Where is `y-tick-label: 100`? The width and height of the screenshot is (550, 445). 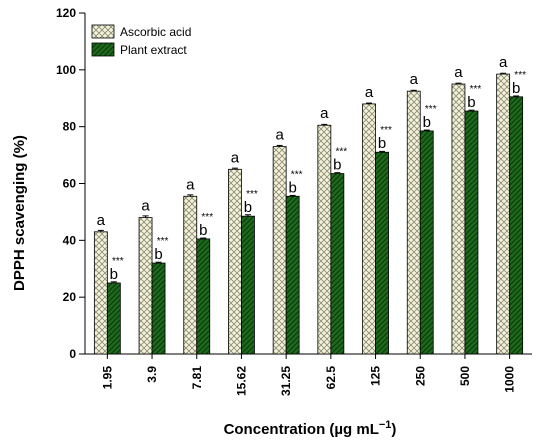 y-tick-label: 100 is located at coordinates (66, 70).